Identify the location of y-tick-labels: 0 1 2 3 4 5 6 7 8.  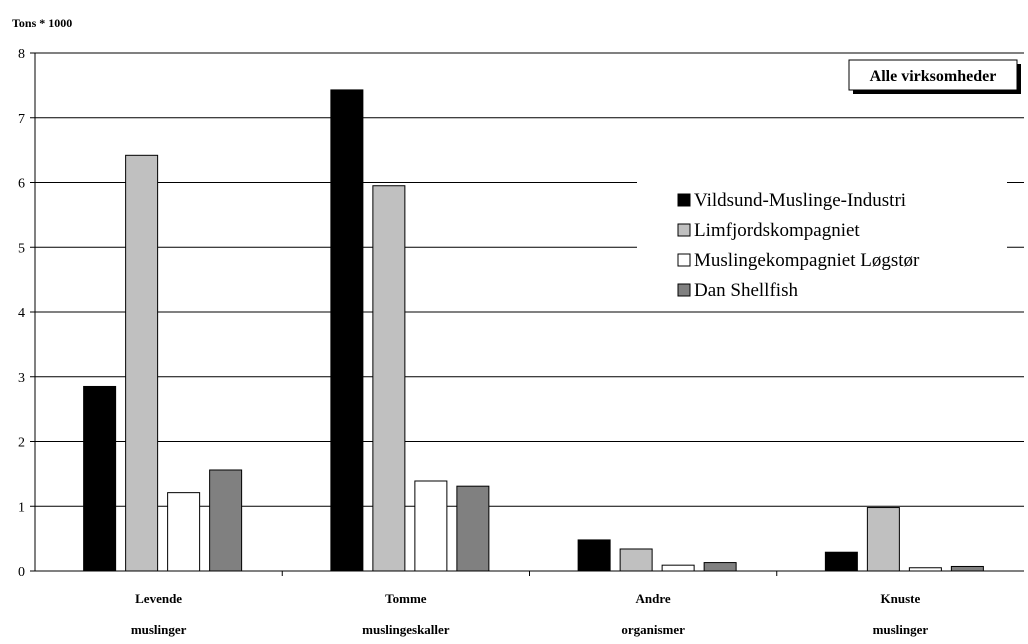
(21, 313).